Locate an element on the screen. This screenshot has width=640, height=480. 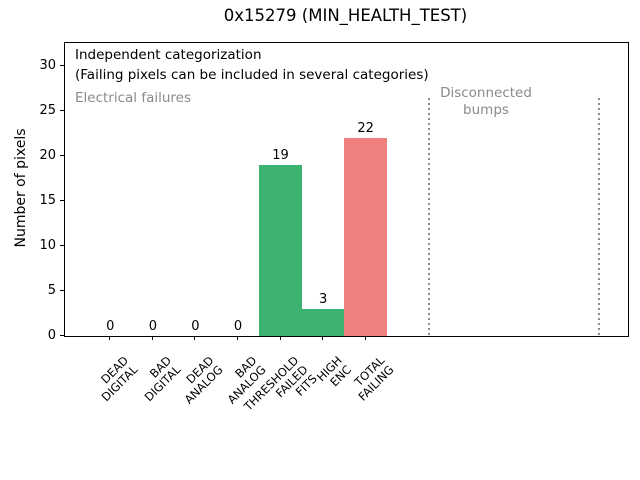
y-tick-label: 15 is located at coordinates (47, 200).